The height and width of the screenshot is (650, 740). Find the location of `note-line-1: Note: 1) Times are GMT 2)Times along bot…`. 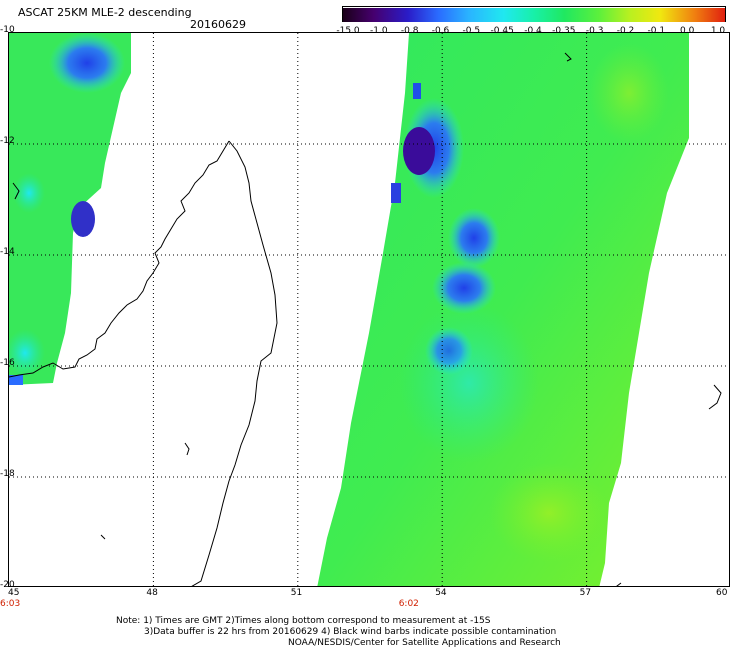

note-line-1: Note: 1) Times are GMT 2)Times along bot… is located at coordinates (303, 621).